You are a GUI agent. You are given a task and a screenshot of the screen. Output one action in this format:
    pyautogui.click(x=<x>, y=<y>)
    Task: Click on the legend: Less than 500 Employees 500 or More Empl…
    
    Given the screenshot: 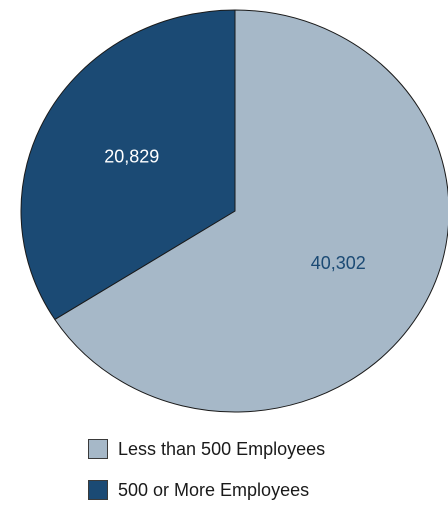 What is the action you would take?
    pyautogui.click(x=206, y=479)
    